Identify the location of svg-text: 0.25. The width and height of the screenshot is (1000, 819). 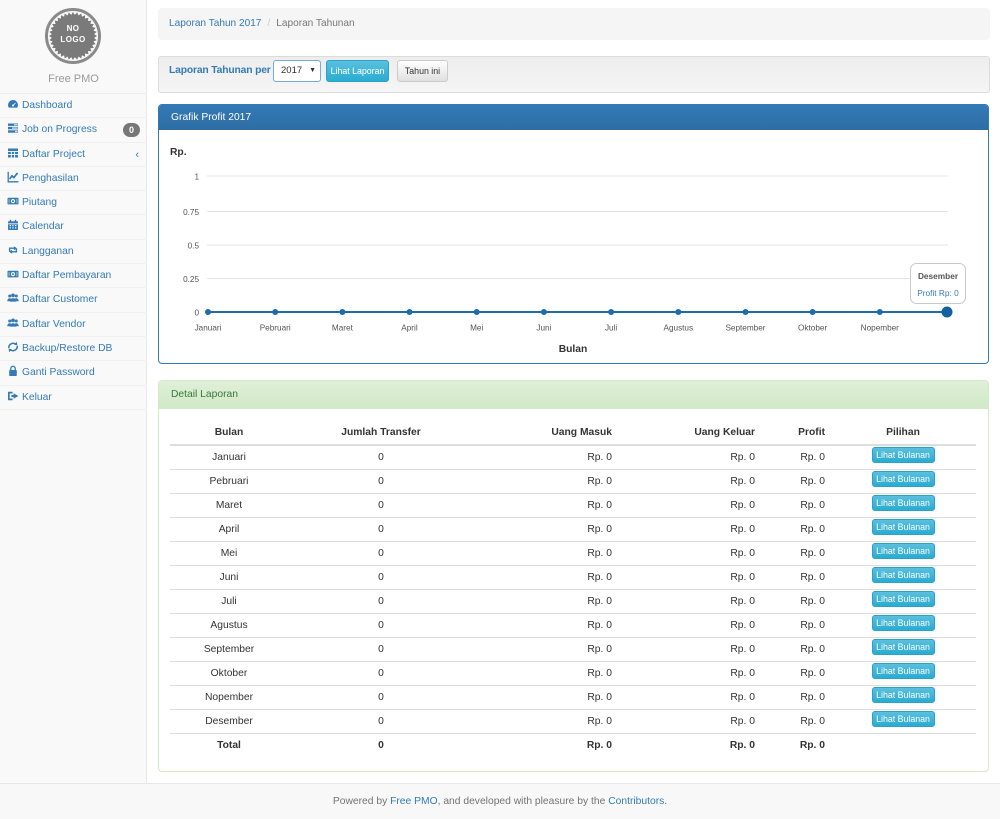
(191, 279).